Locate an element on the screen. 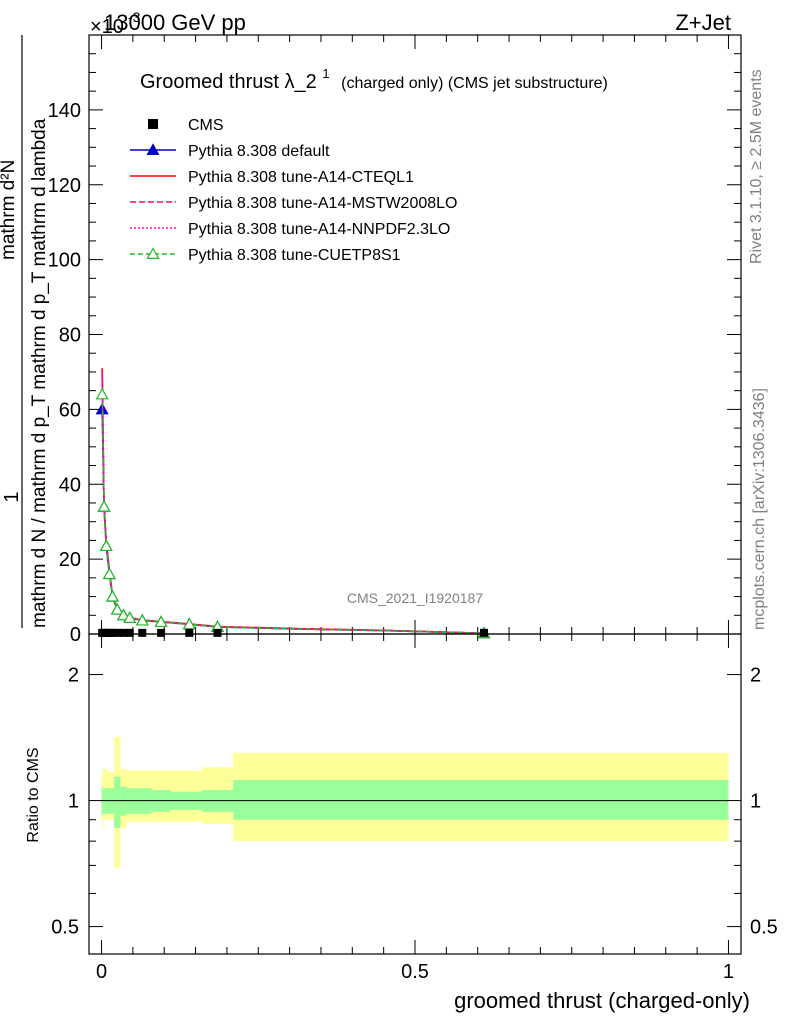  y-tick-label: 140 is located at coordinates (64, 111).